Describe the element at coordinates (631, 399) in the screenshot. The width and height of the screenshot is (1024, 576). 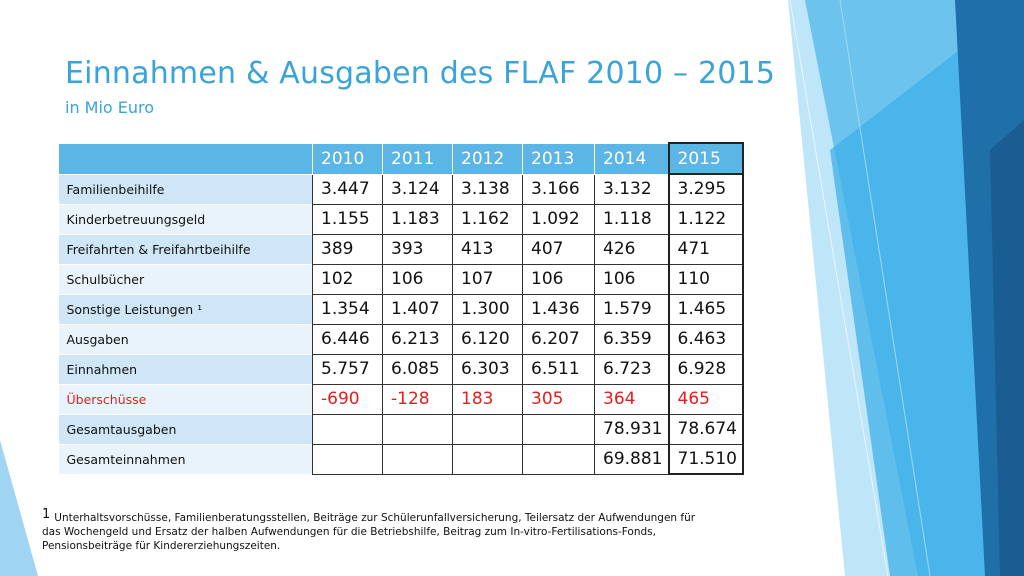
I see `value-cell: 364` at that location.